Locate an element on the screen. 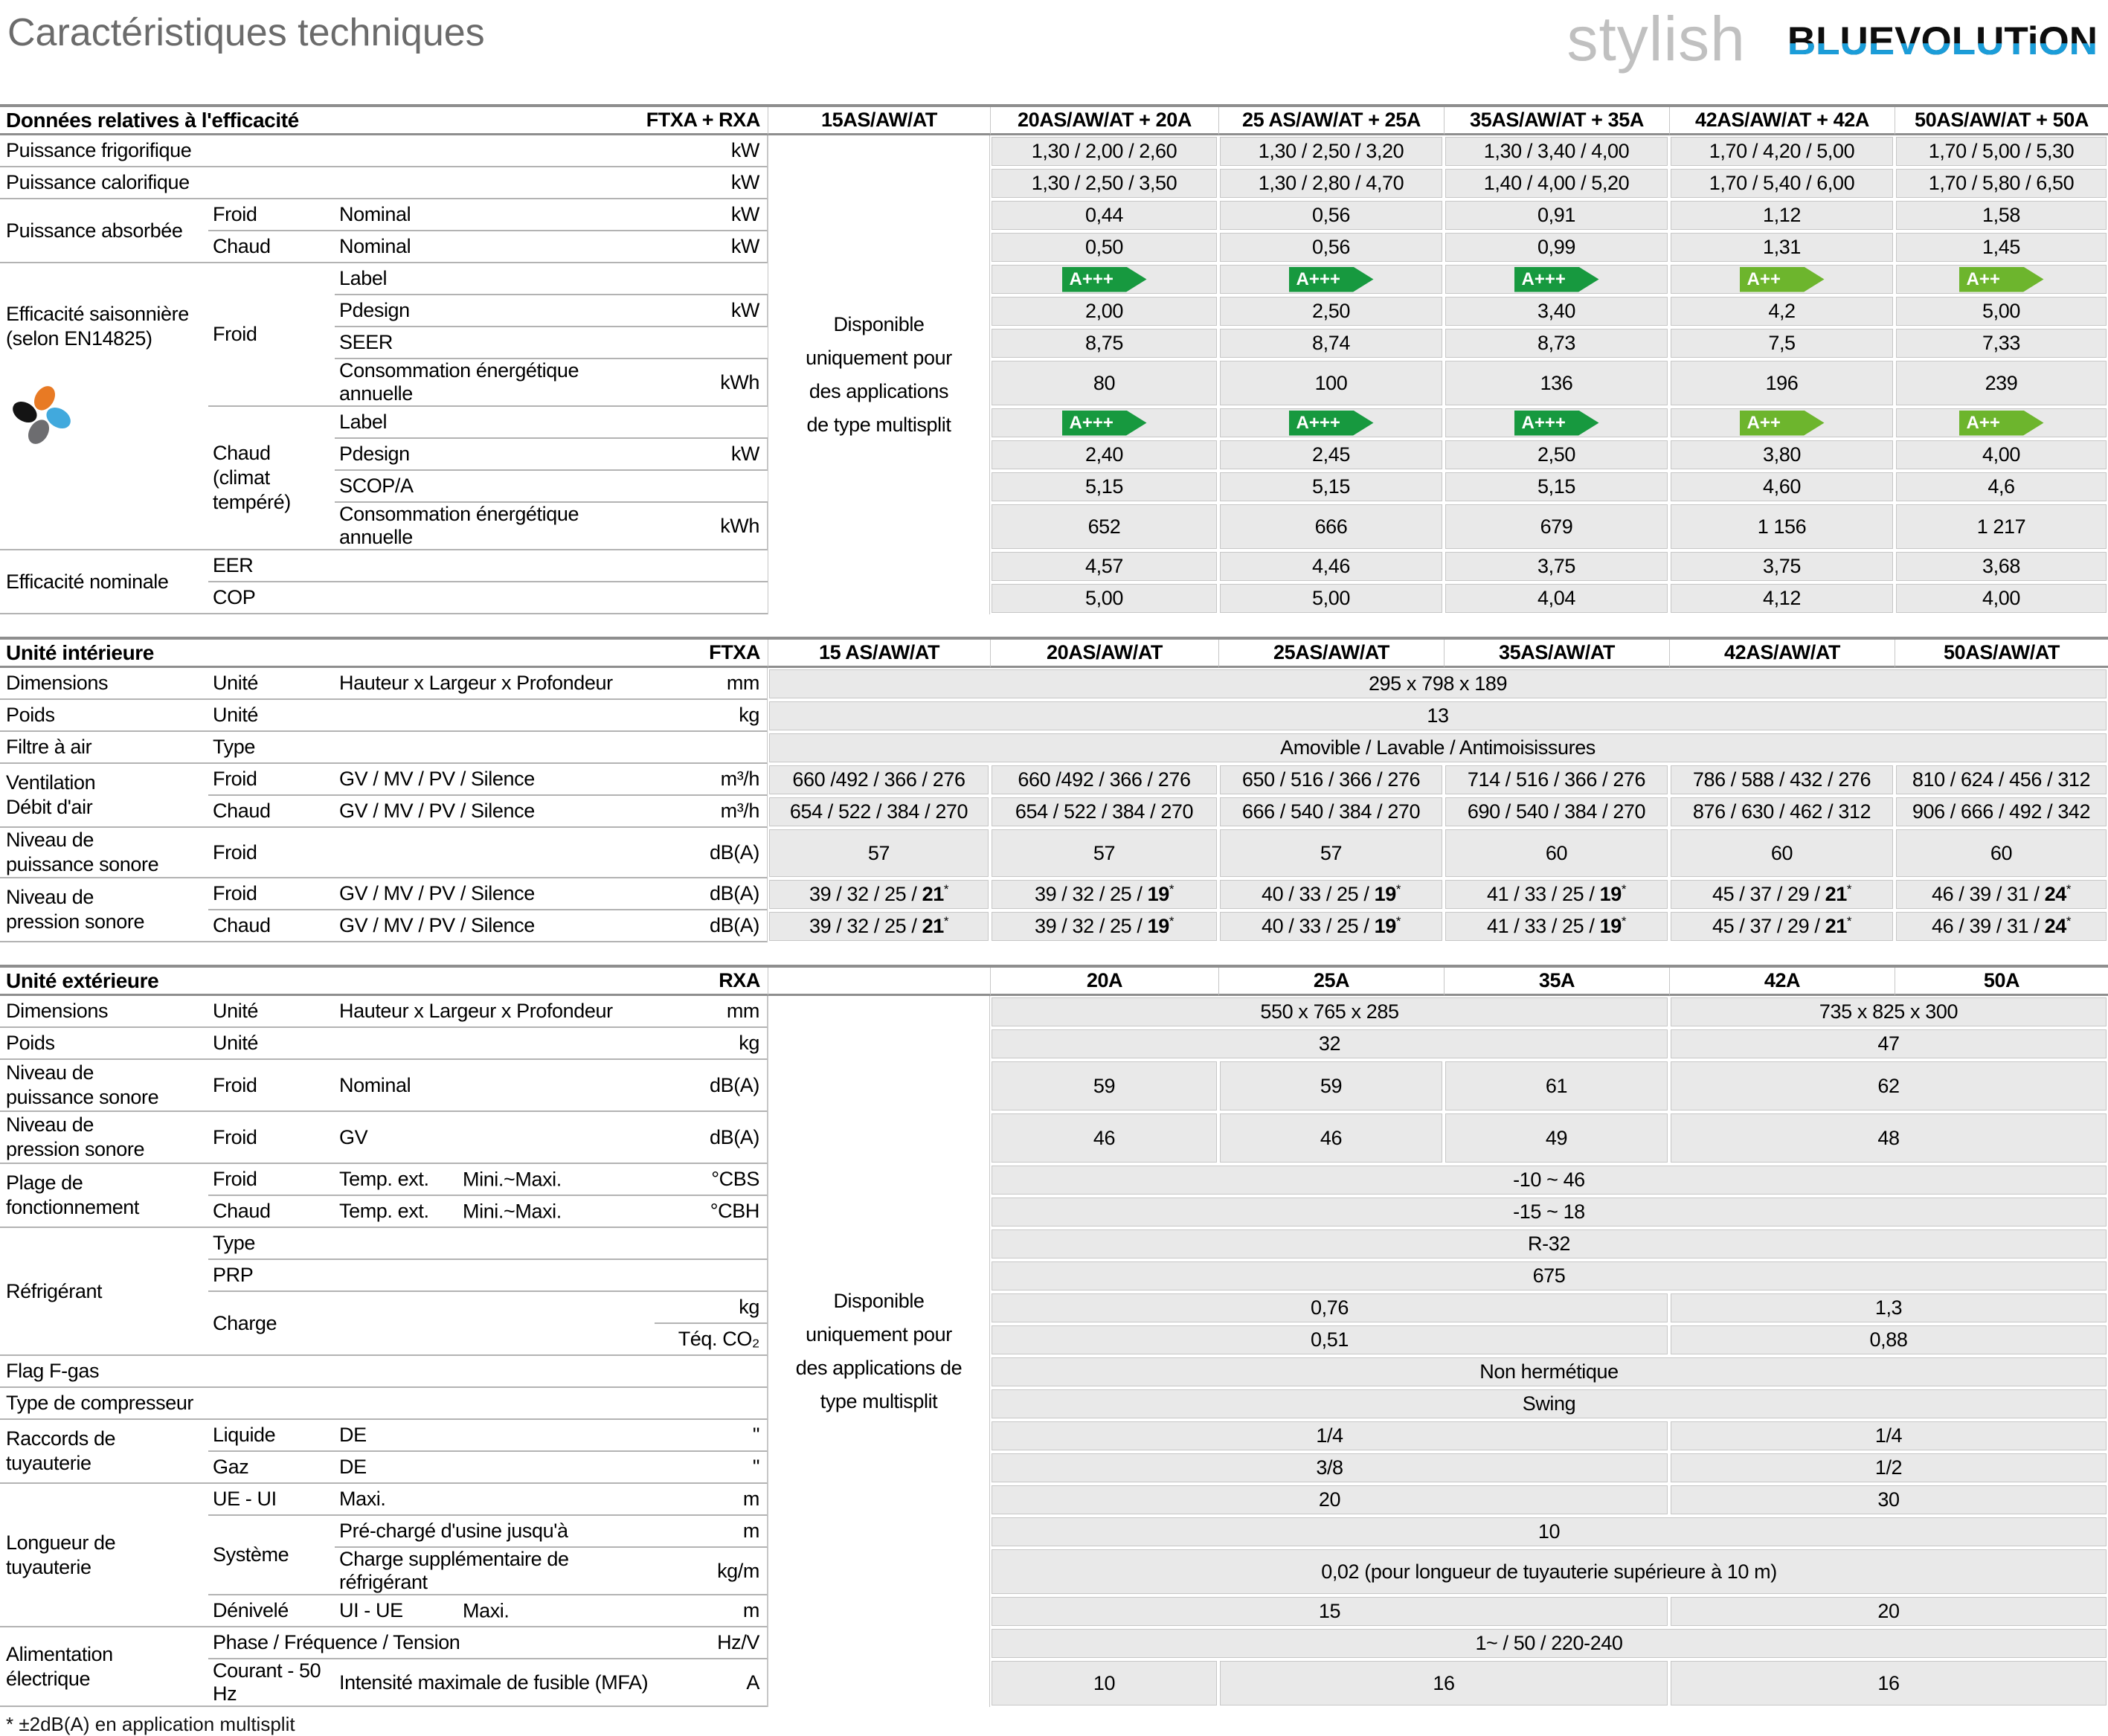  value-cell: 45 / 37 / 29 / 21* is located at coordinates (1782, 926).